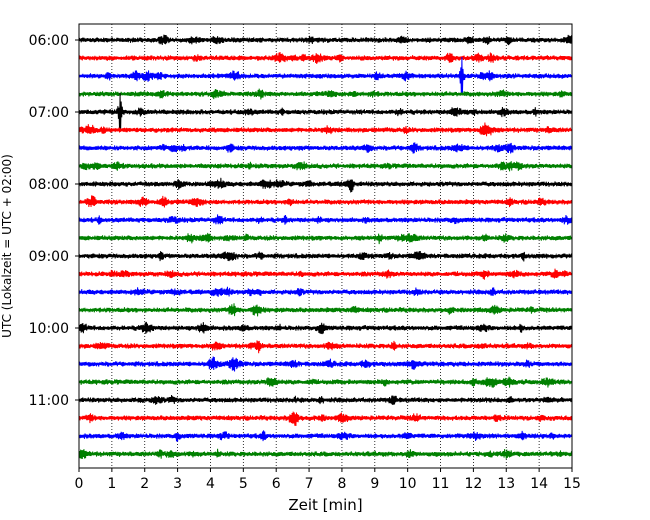 The image size is (650, 520). What do you see at coordinates (49, 185) in the screenshot?
I see `y-tick-label: 08:00` at bounding box center [49, 185].